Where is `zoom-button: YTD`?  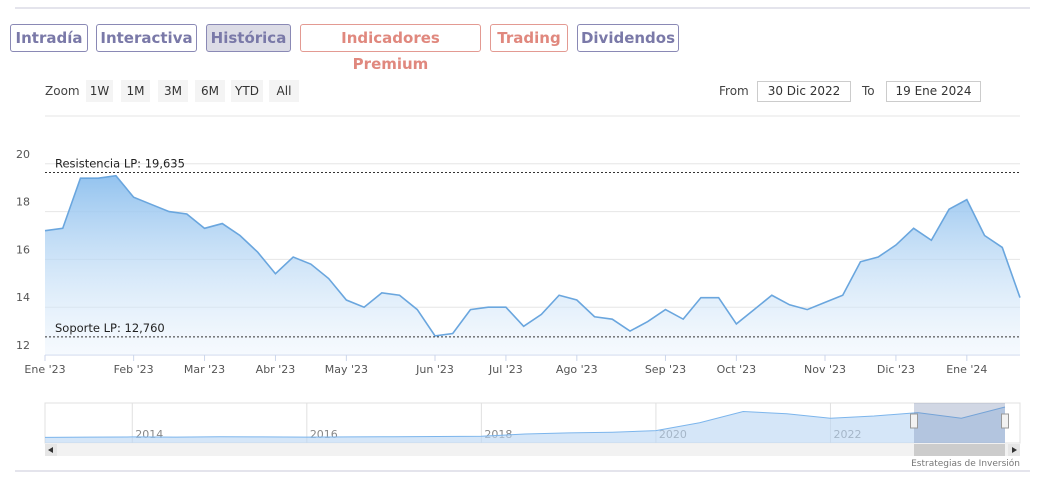 zoom-button: YTD is located at coordinates (247, 91).